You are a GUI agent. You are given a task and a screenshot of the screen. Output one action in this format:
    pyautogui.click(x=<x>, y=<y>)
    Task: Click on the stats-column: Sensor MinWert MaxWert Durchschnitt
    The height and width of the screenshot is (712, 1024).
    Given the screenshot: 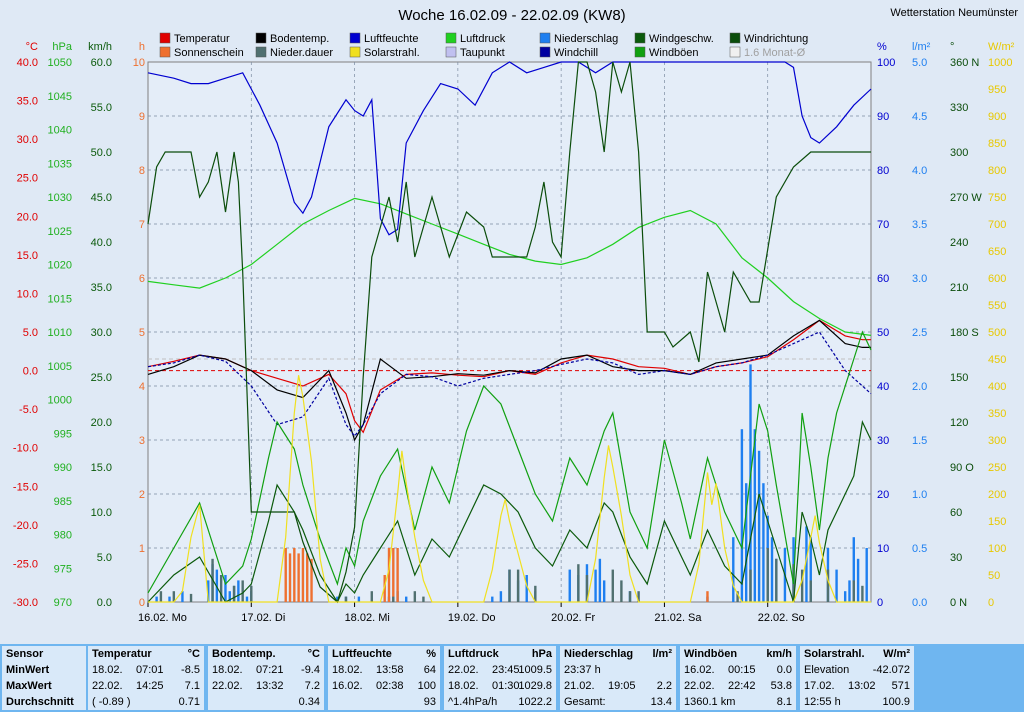 What is the action you would take?
    pyautogui.click(x=44, y=678)
    